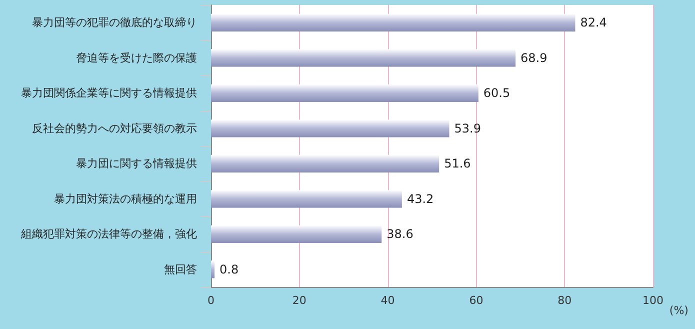 This screenshot has width=695, height=329. I want to click on y-tick-label: 暴力団等の犯罪の徹底的な取締り, so click(114, 23).